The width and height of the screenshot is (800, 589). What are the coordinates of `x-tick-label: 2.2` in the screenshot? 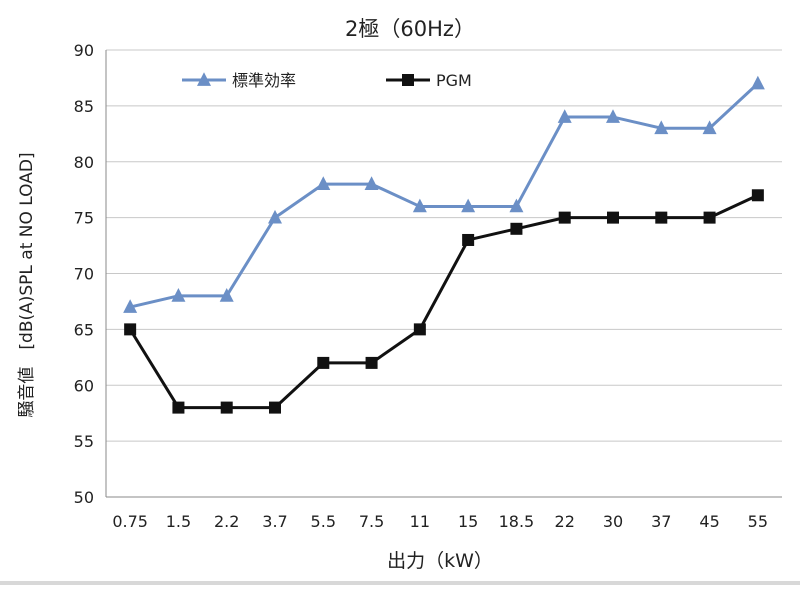 It's located at (226, 521).